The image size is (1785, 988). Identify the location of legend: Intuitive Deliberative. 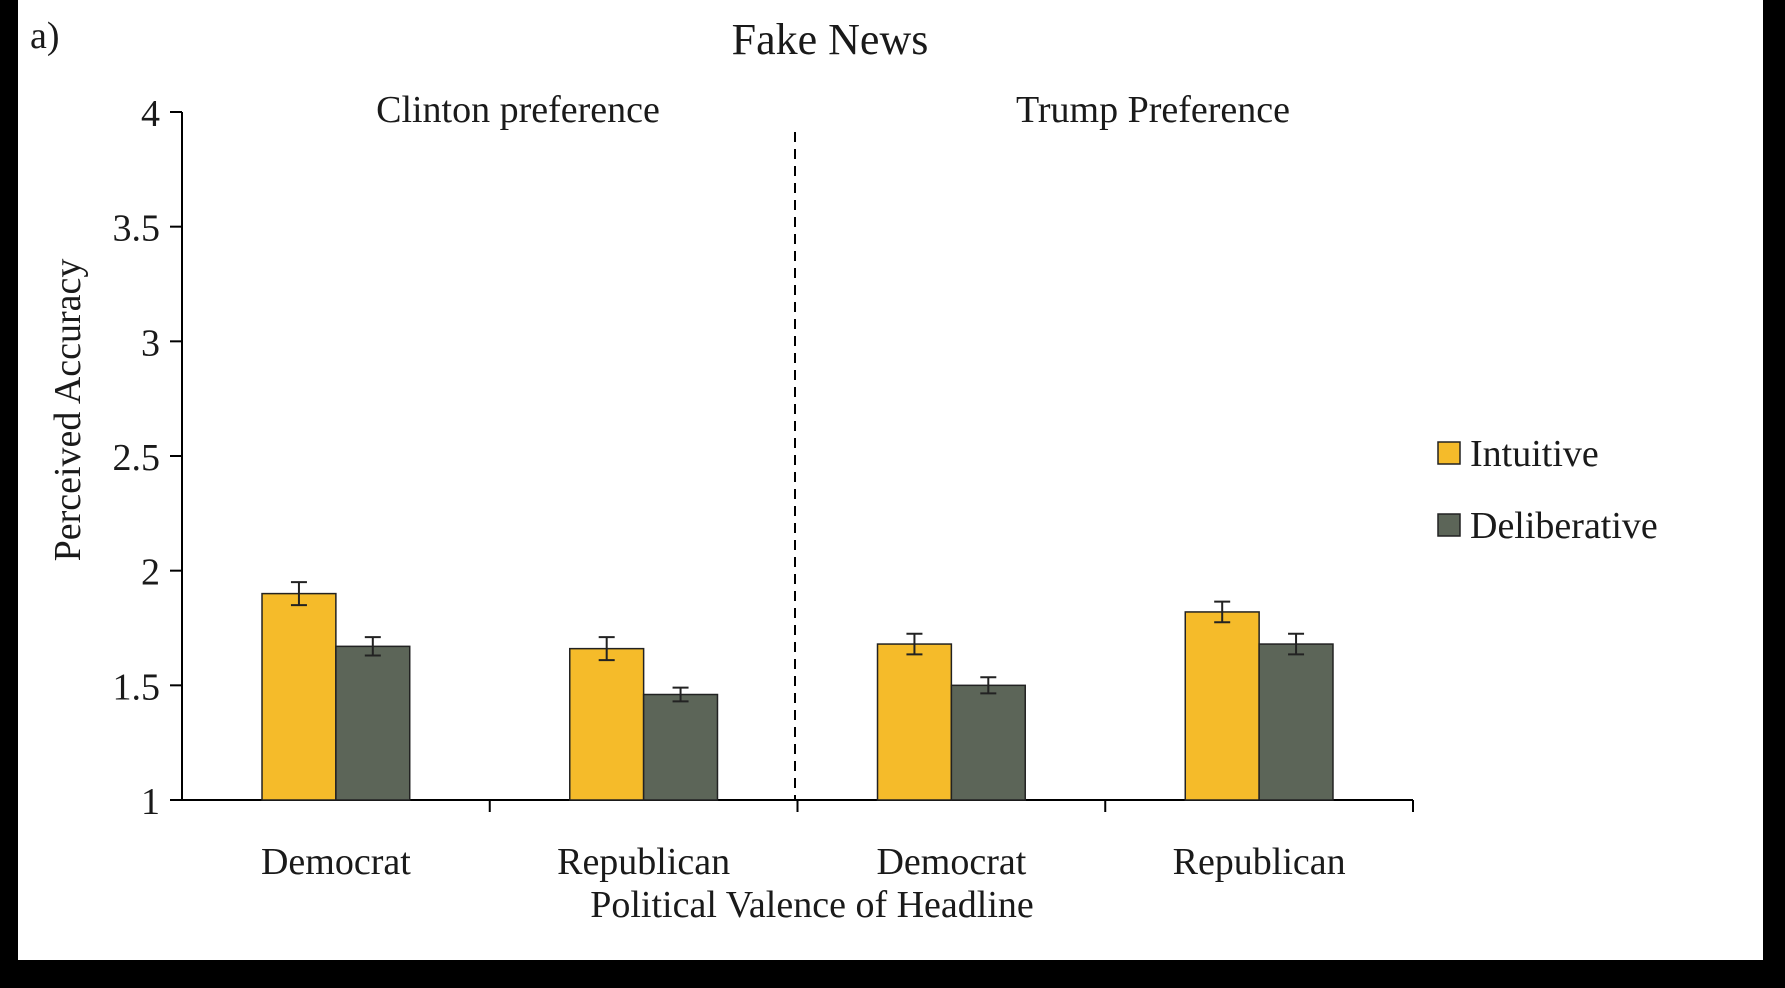
(1547, 490).